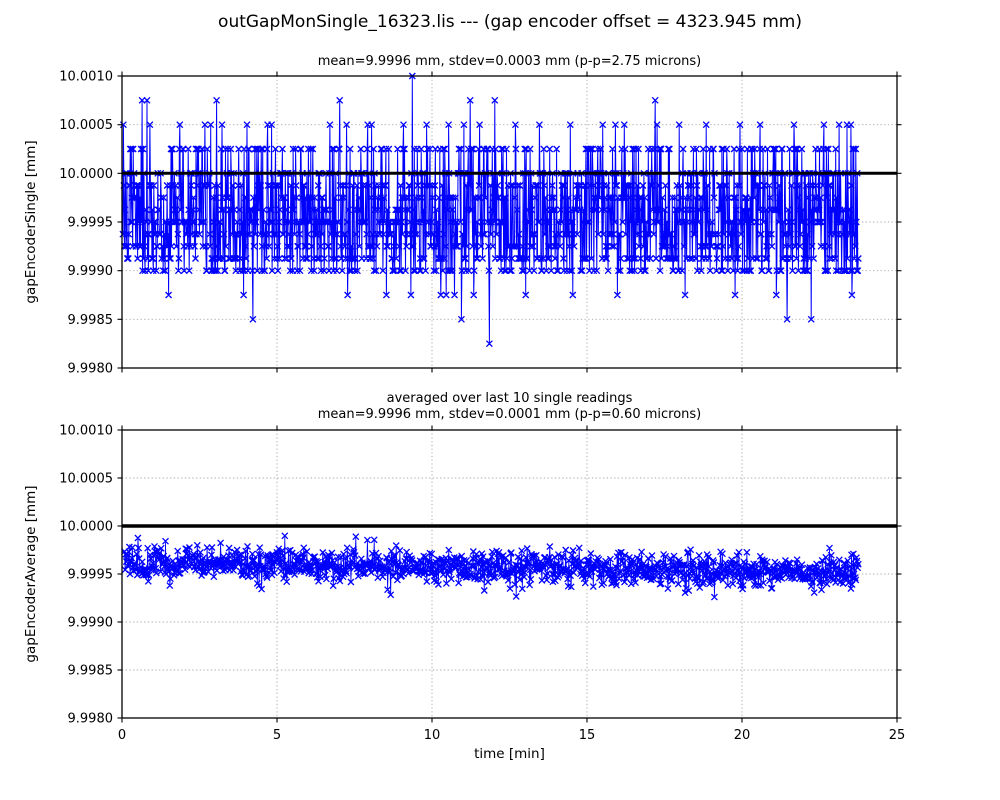 Image resolution: width=1000 pixels, height=800 pixels. Describe the element at coordinates (742, 735) in the screenshot. I see `xtick-label: 20` at that location.